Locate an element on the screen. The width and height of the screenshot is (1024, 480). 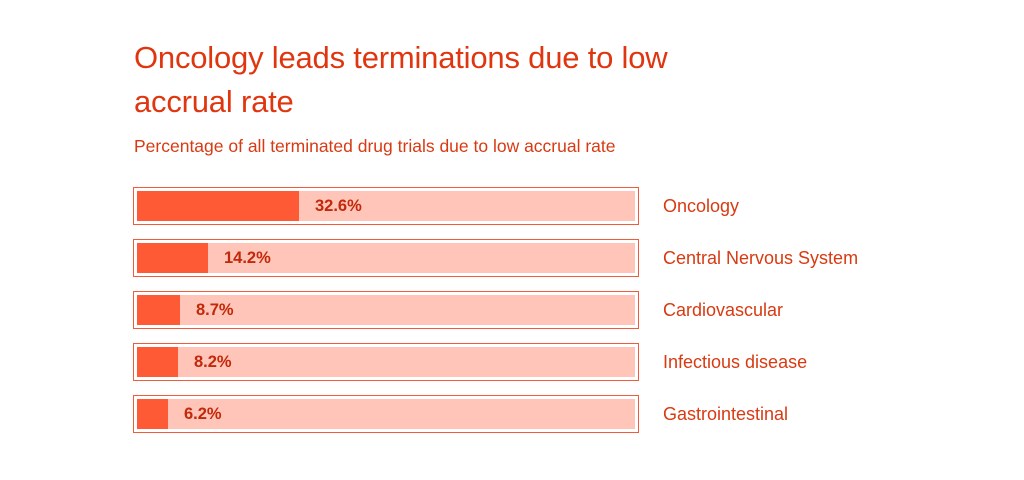
bar-value-label: 32.6% is located at coordinates (338, 206).